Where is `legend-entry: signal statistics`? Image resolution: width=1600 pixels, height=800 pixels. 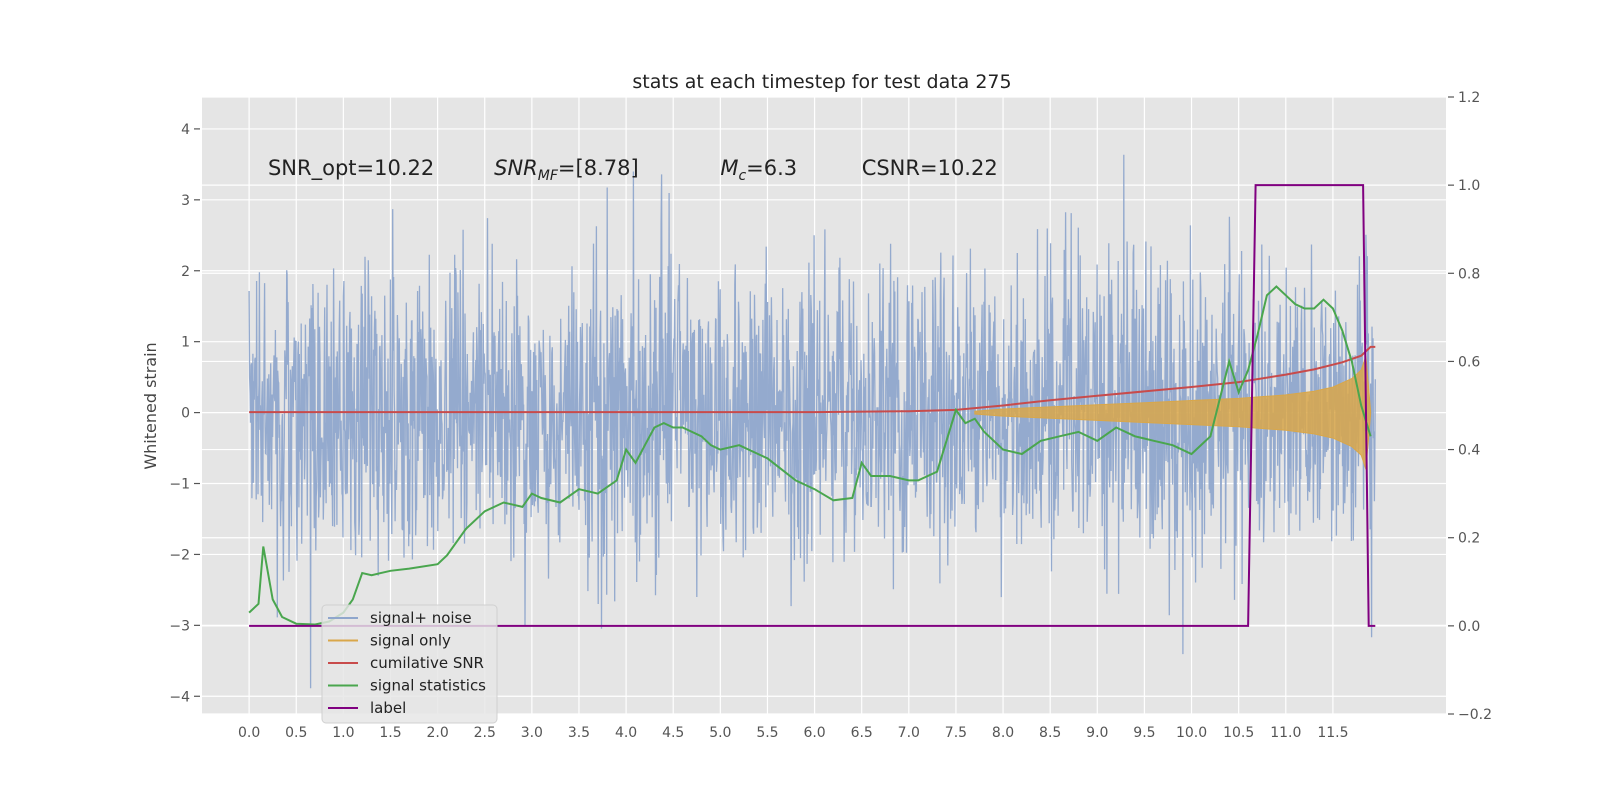
legend-entry: signal statistics is located at coordinates (428, 686).